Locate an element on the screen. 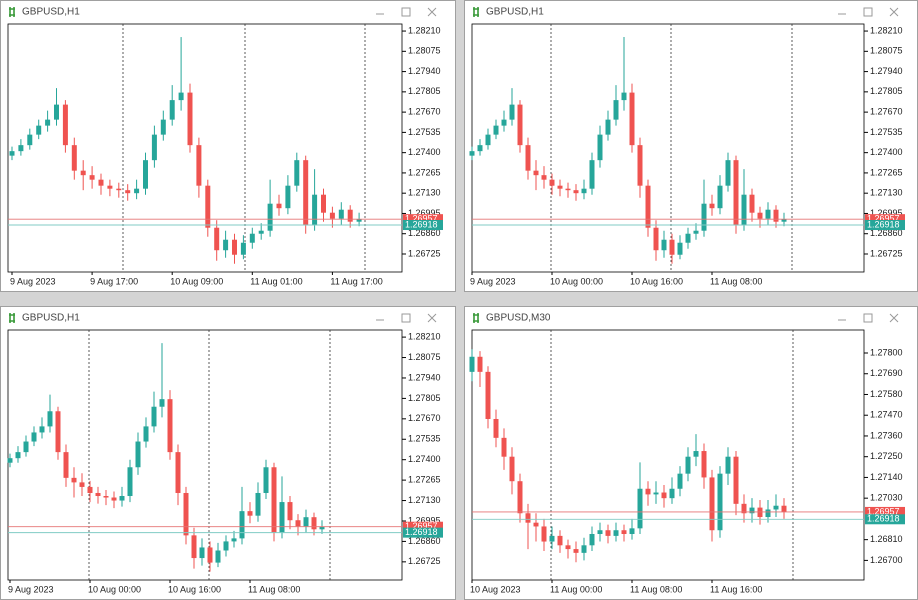 The width and height of the screenshot is (918, 600). y-tick-label: 1.27670 is located at coordinates (424, 111).